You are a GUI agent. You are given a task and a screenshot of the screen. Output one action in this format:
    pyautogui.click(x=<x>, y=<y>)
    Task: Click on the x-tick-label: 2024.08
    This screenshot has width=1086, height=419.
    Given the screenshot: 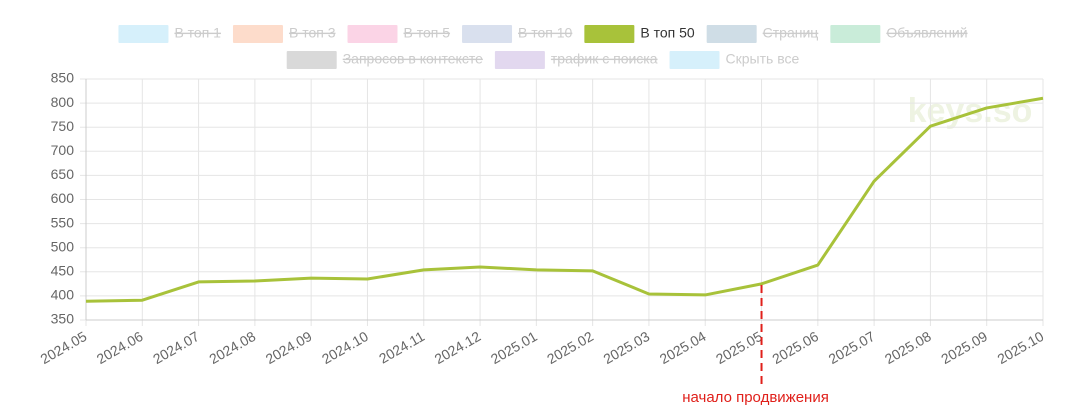 What is the action you would take?
    pyautogui.click(x=232, y=347)
    